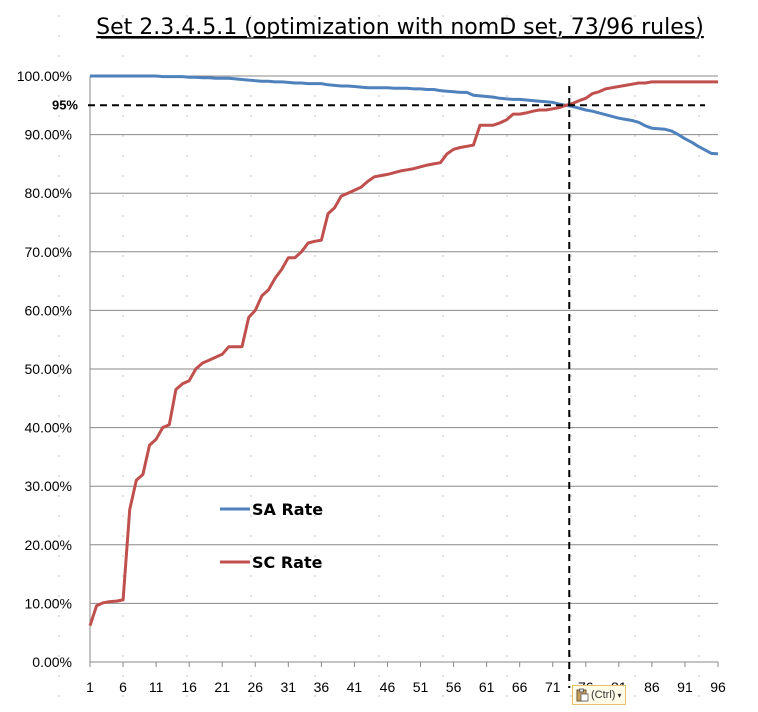 This screenshot has height=712, width=758. What do you see at coordinates (553, 687) in the screenshot?
I see `x-tick-label: 71` at bounding box center [553, 687].